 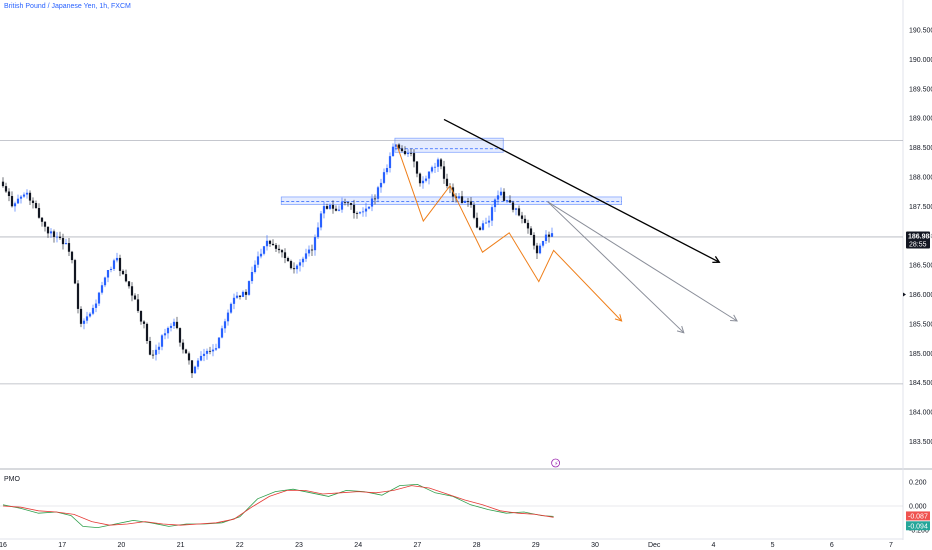 What do you see at coordinates (918, 244) in the screenshot?
I see `countdown-label: 28:55` at bounding box center [918, 244].